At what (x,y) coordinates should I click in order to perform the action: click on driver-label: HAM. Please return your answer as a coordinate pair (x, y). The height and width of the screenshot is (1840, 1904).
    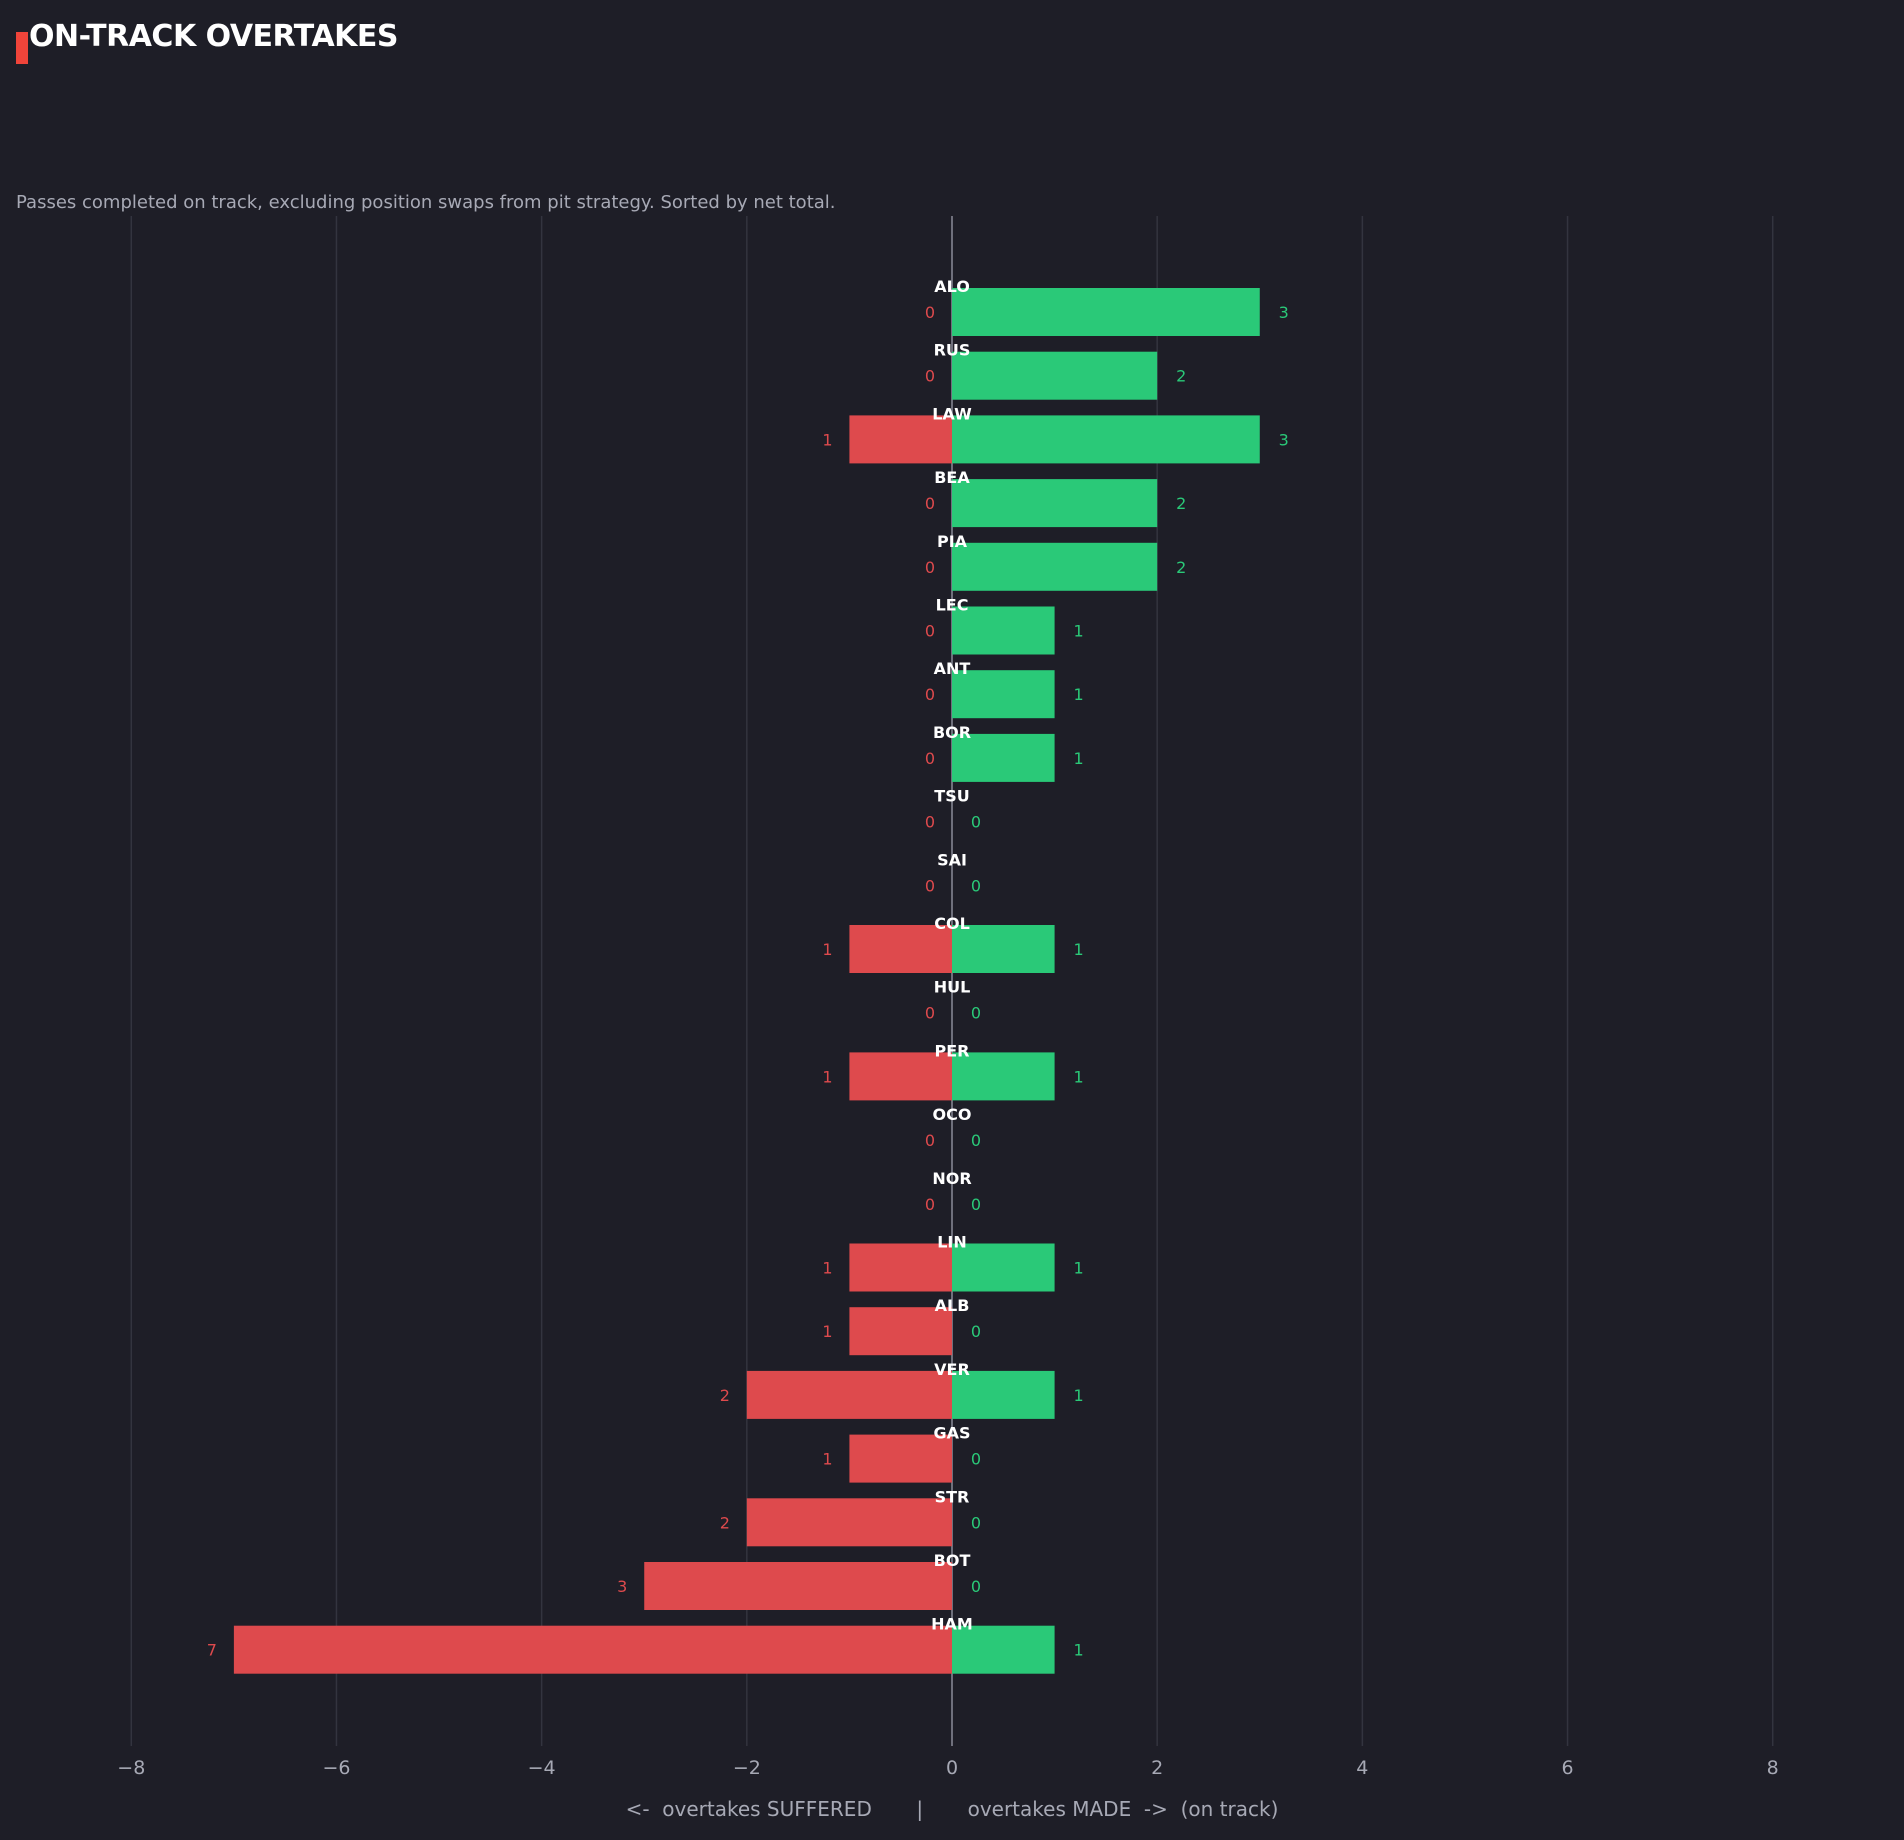
    Looking at the image, I should click on (952, 1624).